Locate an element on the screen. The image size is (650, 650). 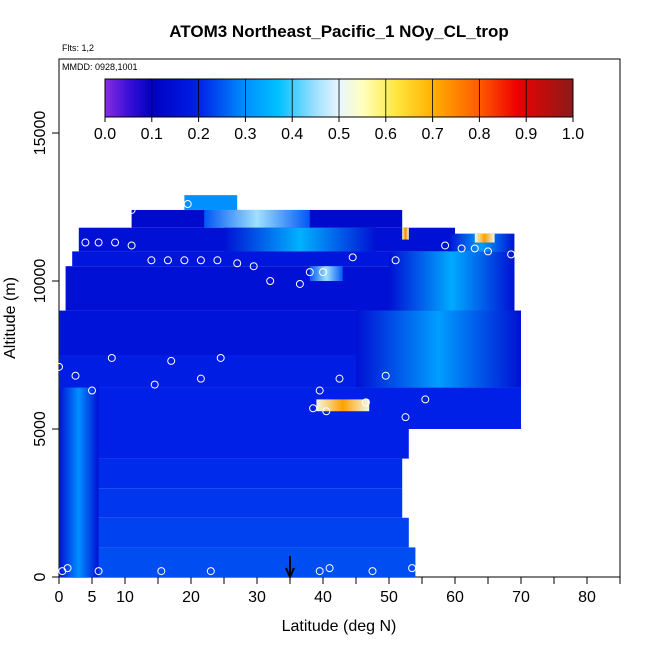
date-label: MMDD: 0928,1001 is located at coordinates (100, 67).